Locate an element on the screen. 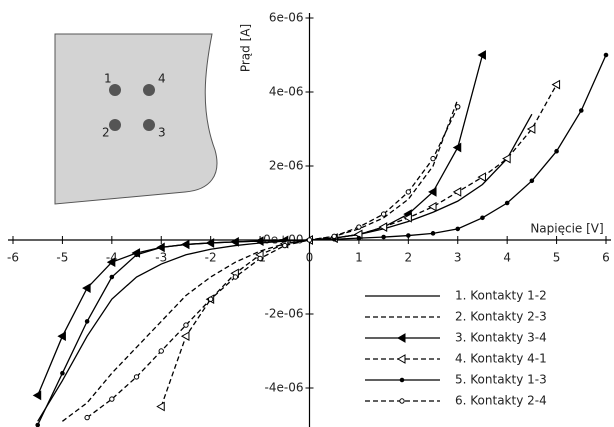  legend-label: 4. Kontakty 4-1 is located at coordinates (501, 359).